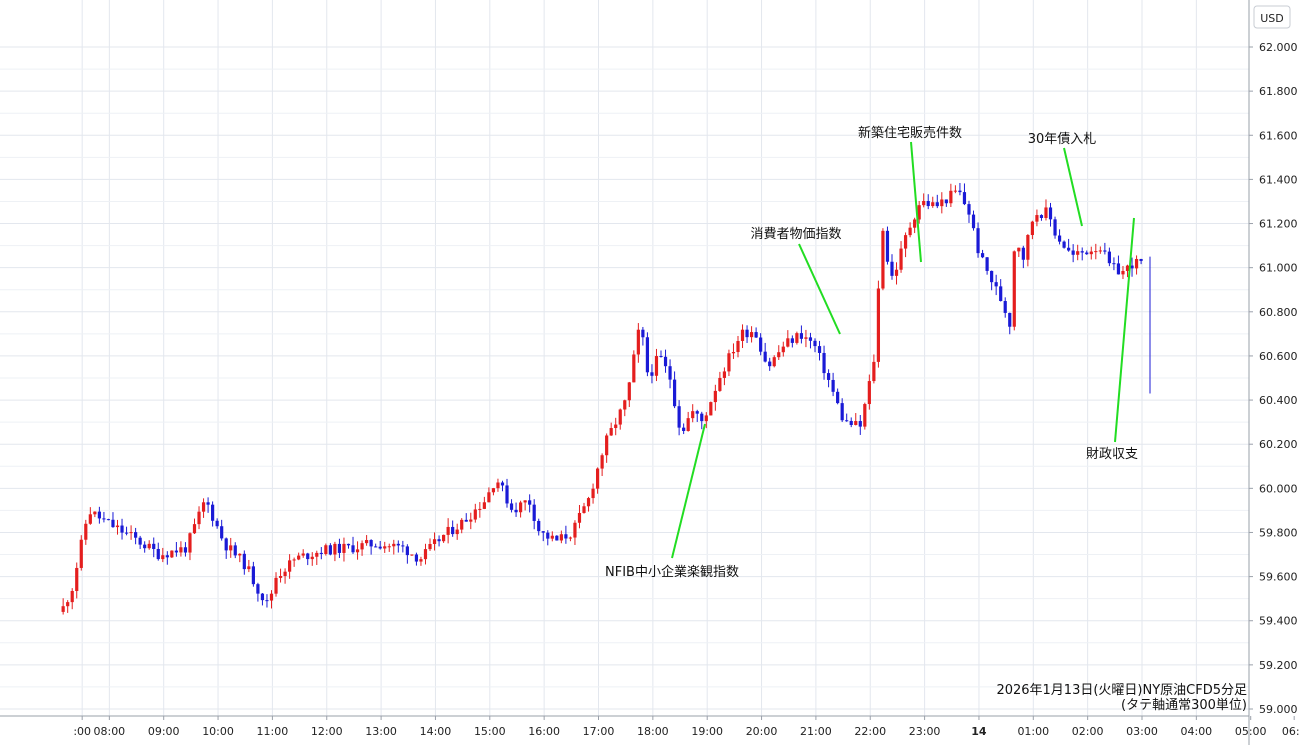 The height and width of the screenshot is (745, 1300). I want to click on x-tick-label: 17:00, so click(599, 731).